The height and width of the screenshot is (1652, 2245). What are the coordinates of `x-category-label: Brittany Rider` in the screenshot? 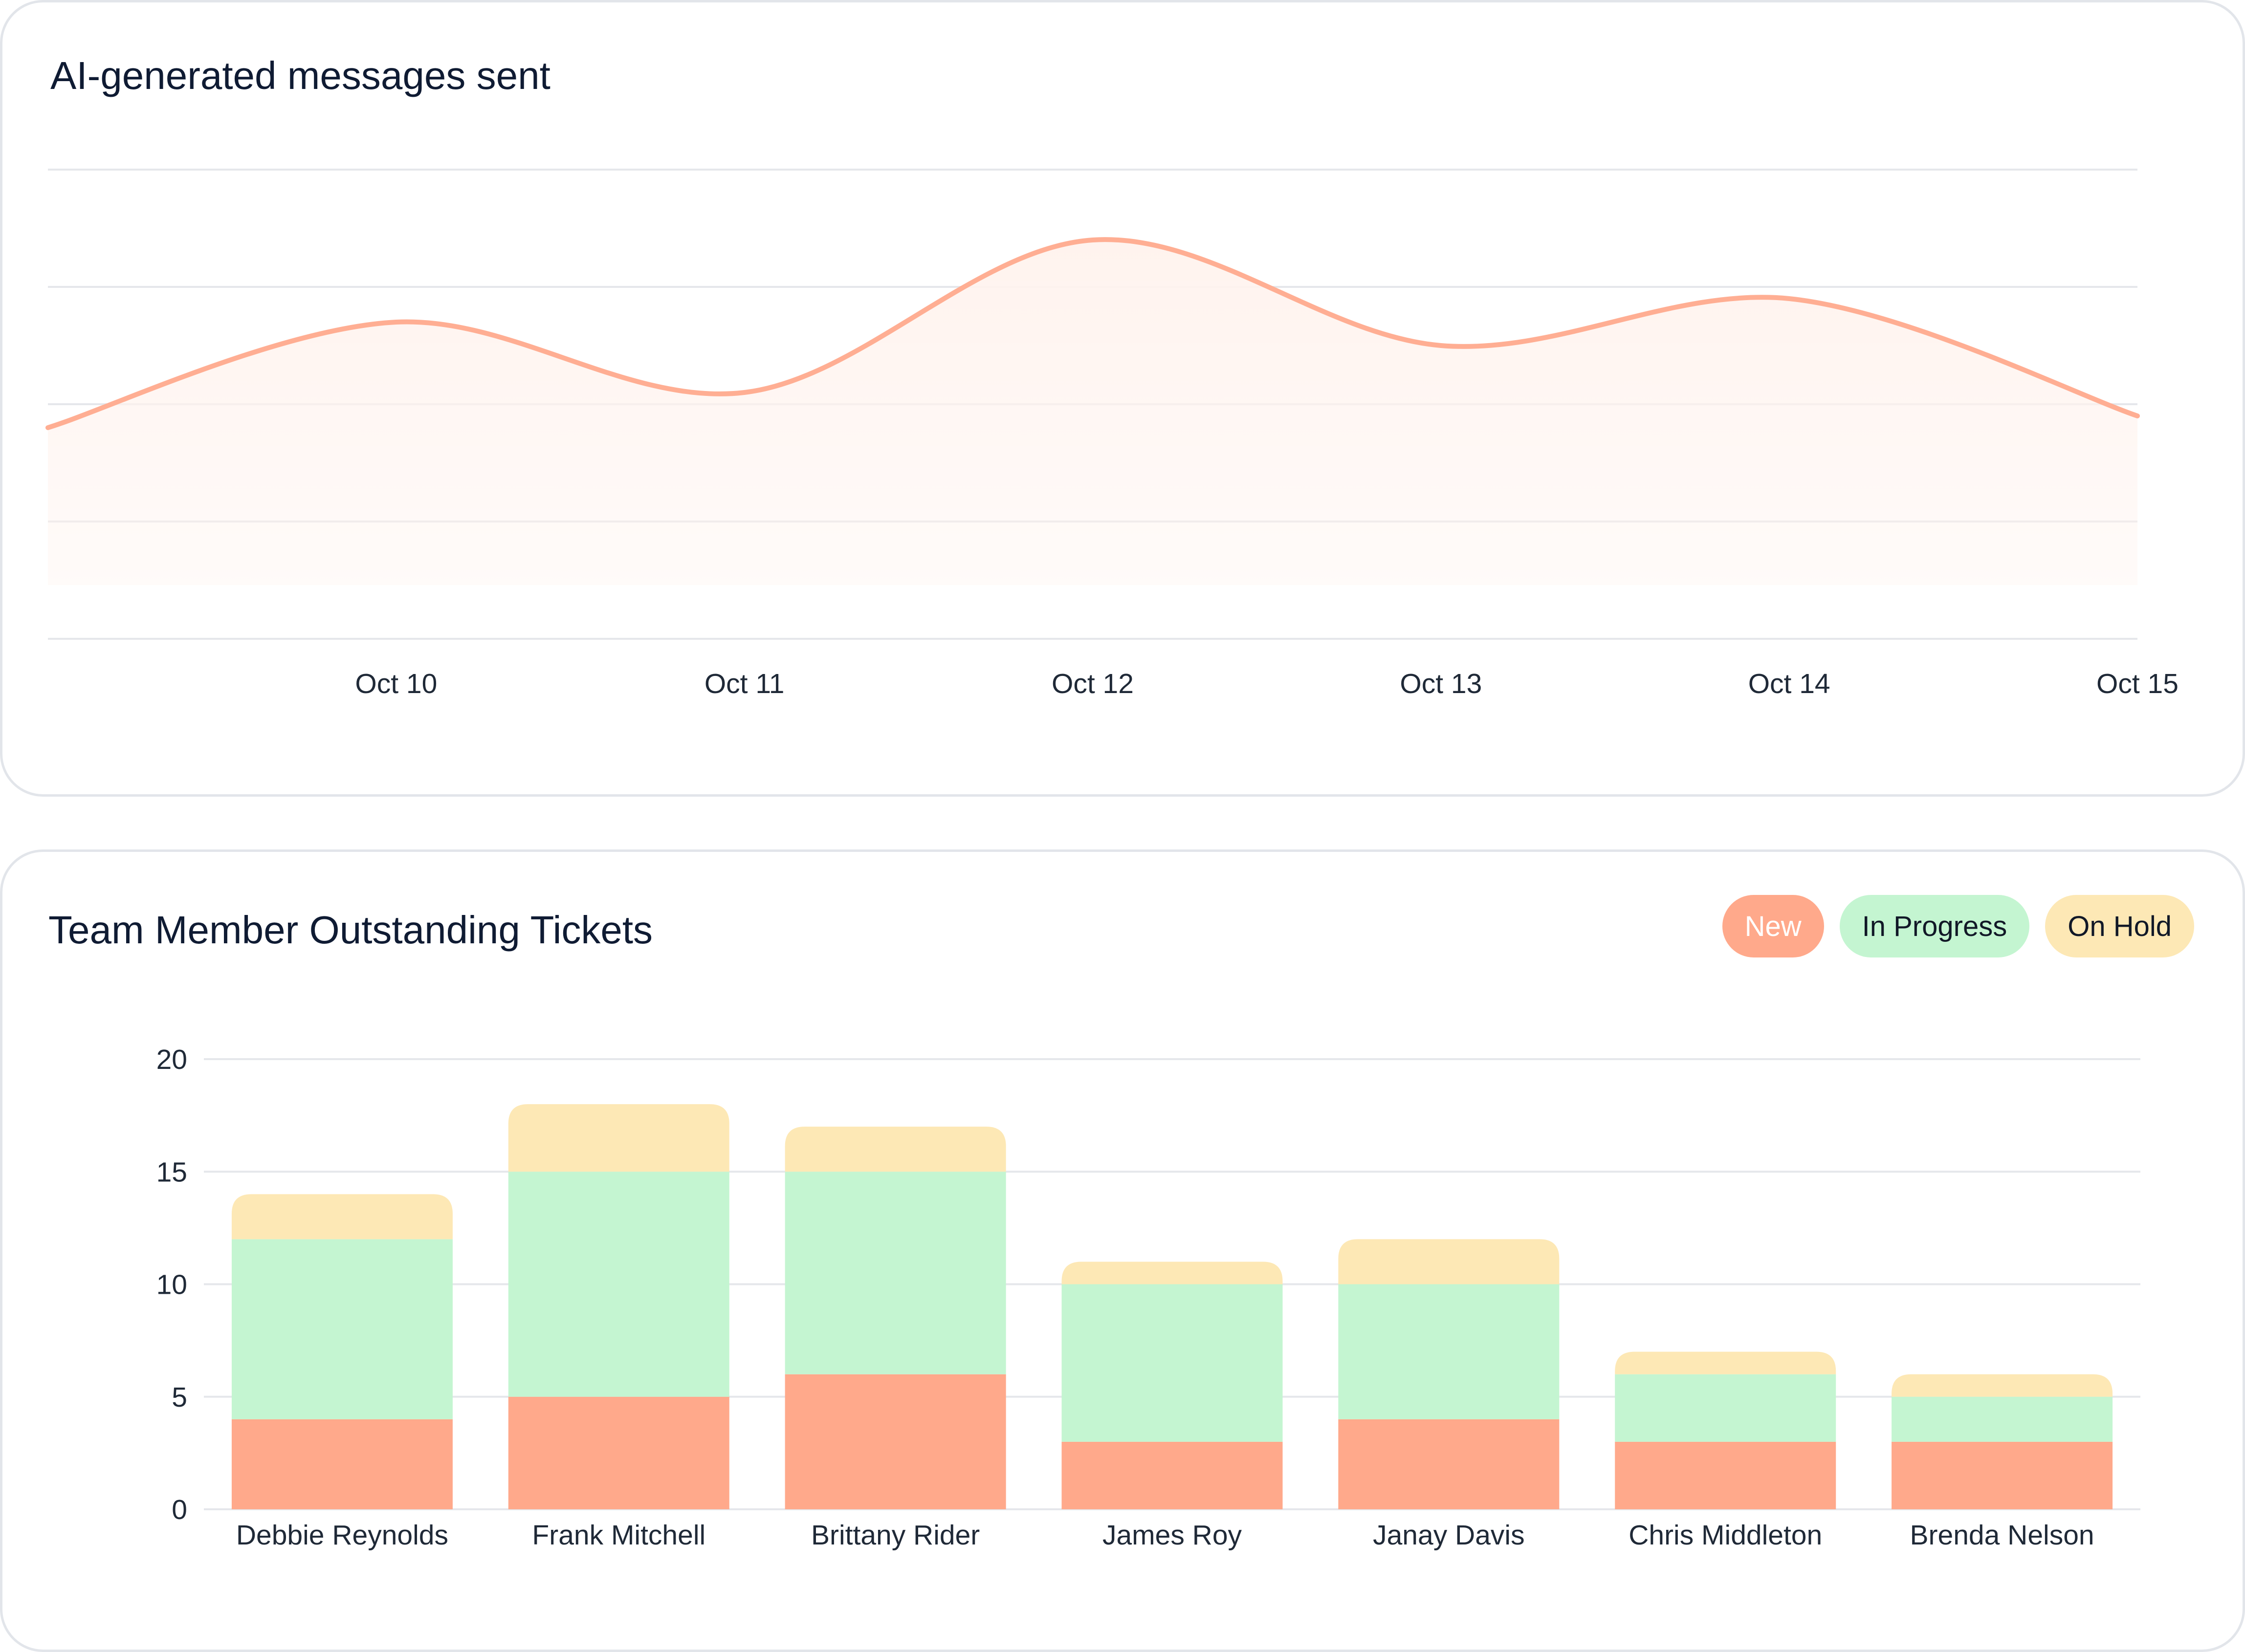 It's located at (896, 1535).